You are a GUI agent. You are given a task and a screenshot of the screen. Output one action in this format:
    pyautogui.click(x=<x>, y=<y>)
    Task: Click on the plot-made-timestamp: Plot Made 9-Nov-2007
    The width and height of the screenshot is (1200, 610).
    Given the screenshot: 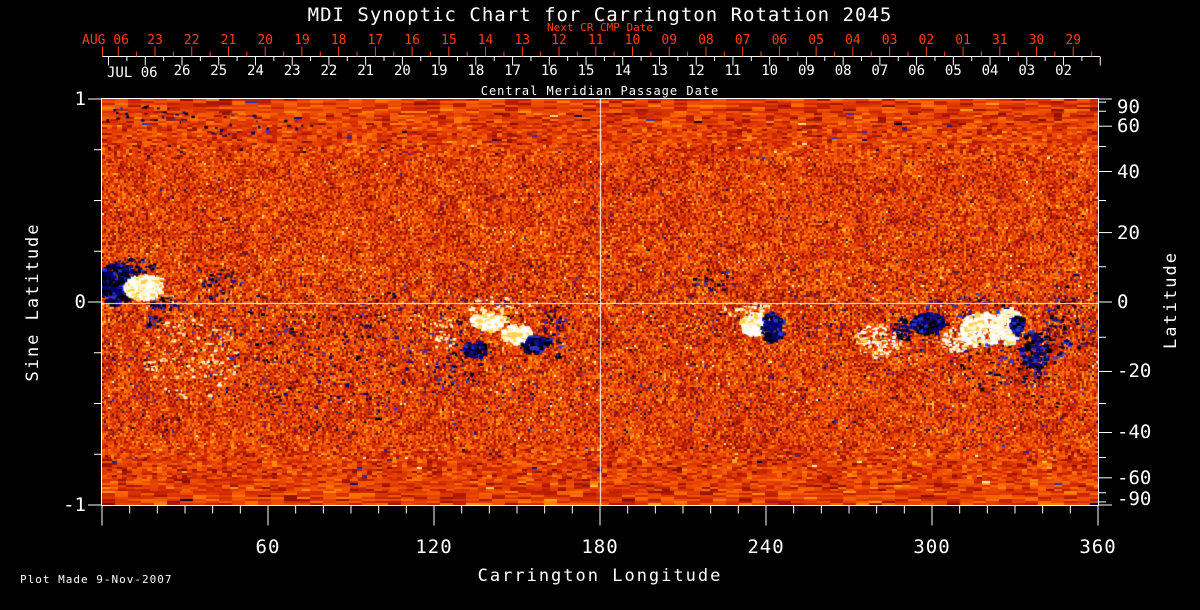 What is the action you would take?
    pyautogui.click(x=96, y=579)
    